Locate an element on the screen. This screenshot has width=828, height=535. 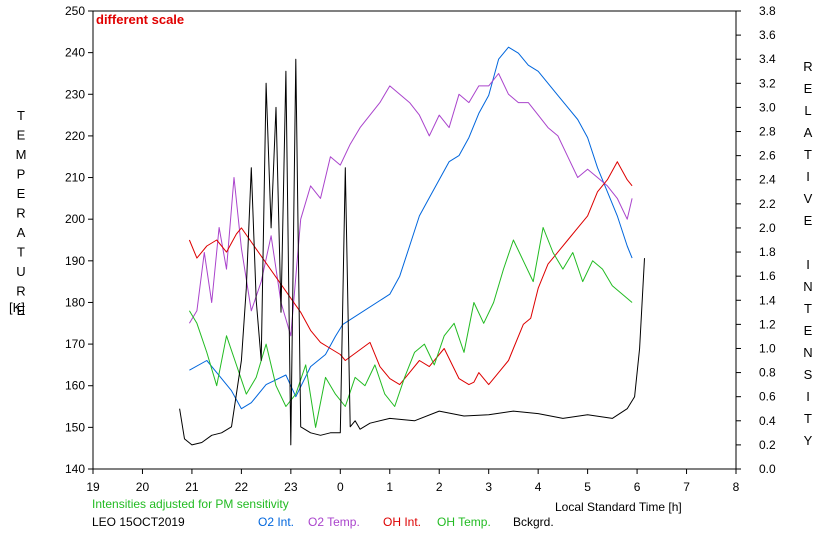
left-axis: 140 150 160 170 180 190 200 210 220 230 240 250 is located at coordinates (79, 240).